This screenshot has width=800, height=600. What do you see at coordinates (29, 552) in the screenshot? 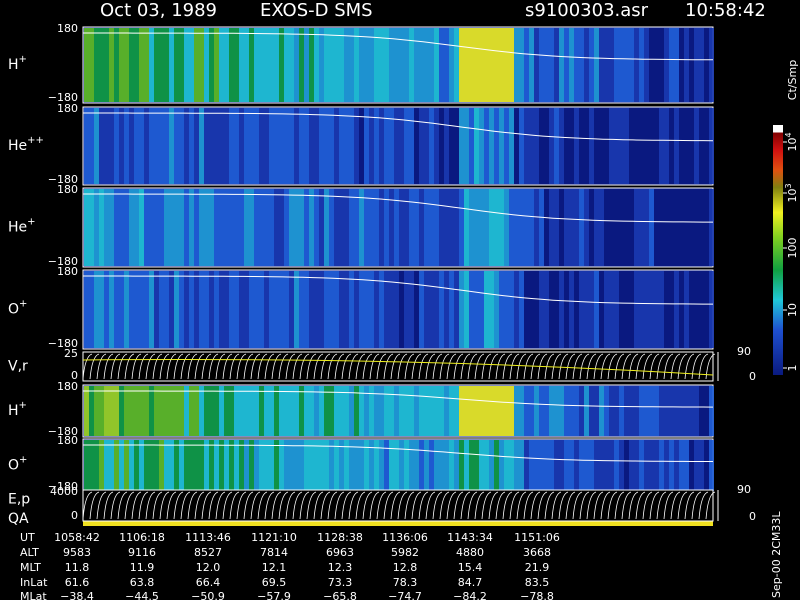
I see `row-label: ALT` at bounding box center [29, 552].